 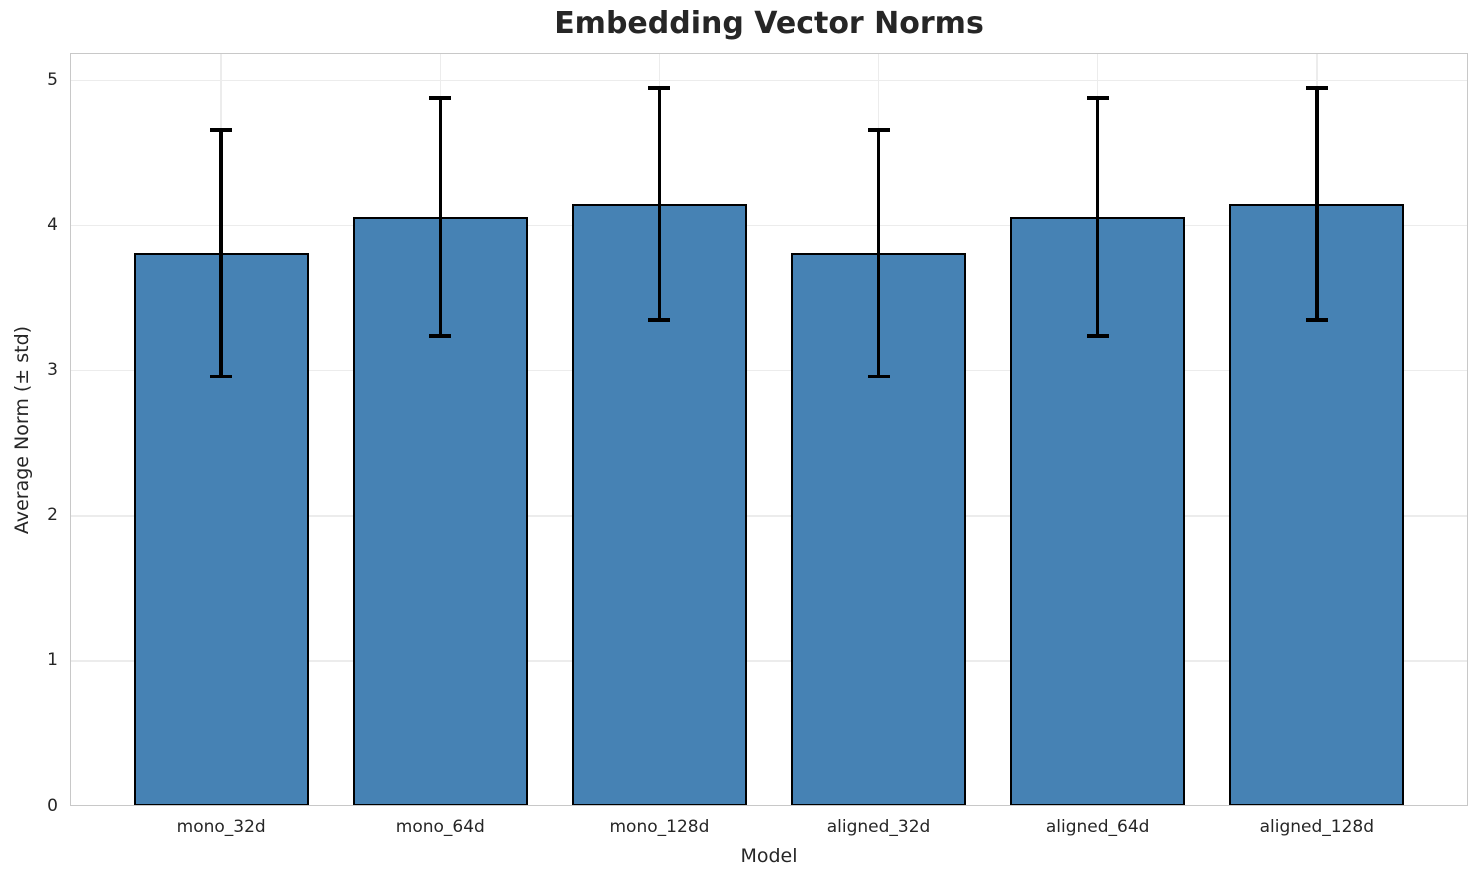 What do you see at coordinates (659, 203) in the screenshot?
I see `error-bar-mono_128d` at bounding box center [659, 203].